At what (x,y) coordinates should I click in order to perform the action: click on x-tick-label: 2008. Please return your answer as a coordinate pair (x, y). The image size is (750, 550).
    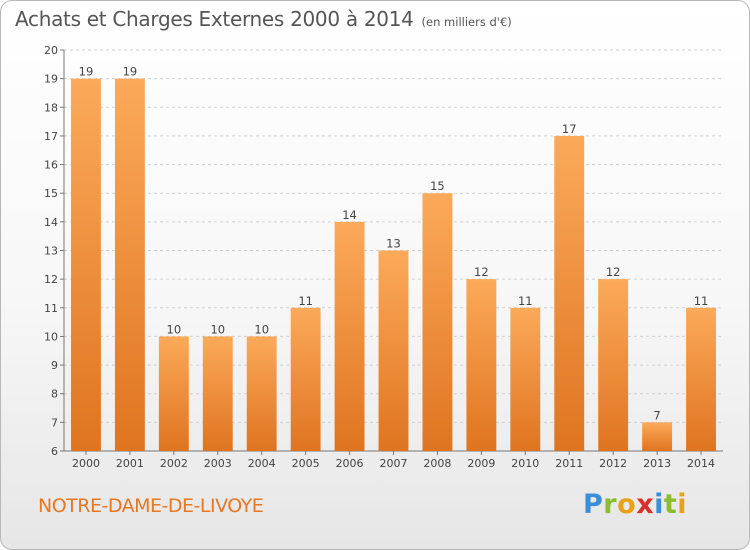
    Looking at the image, I should click on (437, 463).